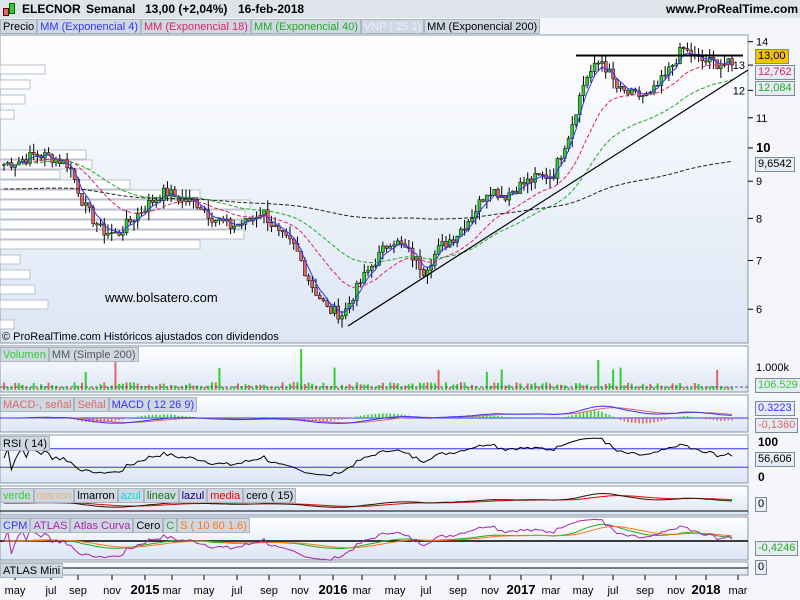 The width and height of the screenshot is (800, 600). Describe the element at coordinates (368, 190) in the screenshot. I see `ema200-line` at that location.